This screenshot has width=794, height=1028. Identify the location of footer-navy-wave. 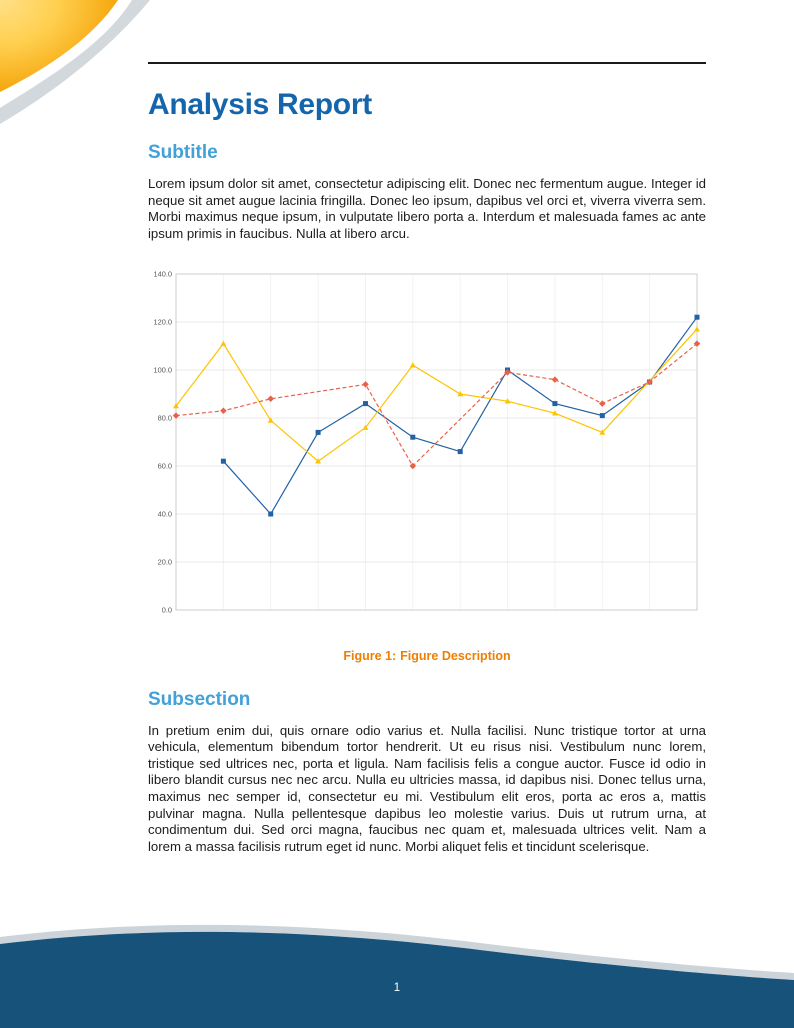
(397, 979).